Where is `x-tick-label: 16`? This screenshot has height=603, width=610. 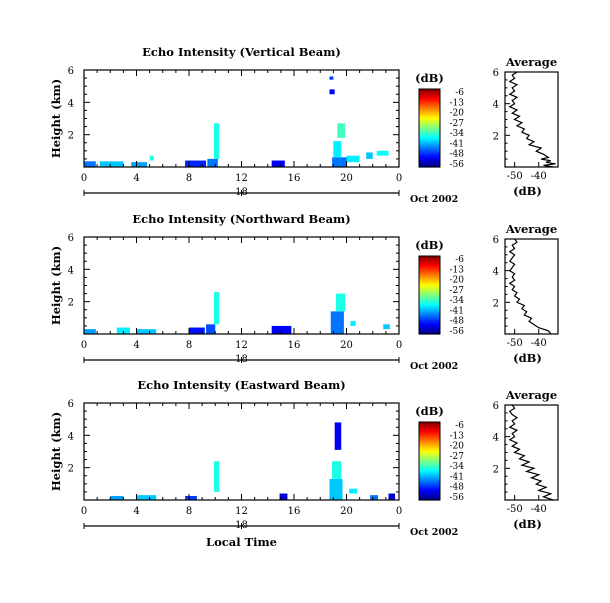
x-tick-label: 16 is located at coordinates (294, 178).